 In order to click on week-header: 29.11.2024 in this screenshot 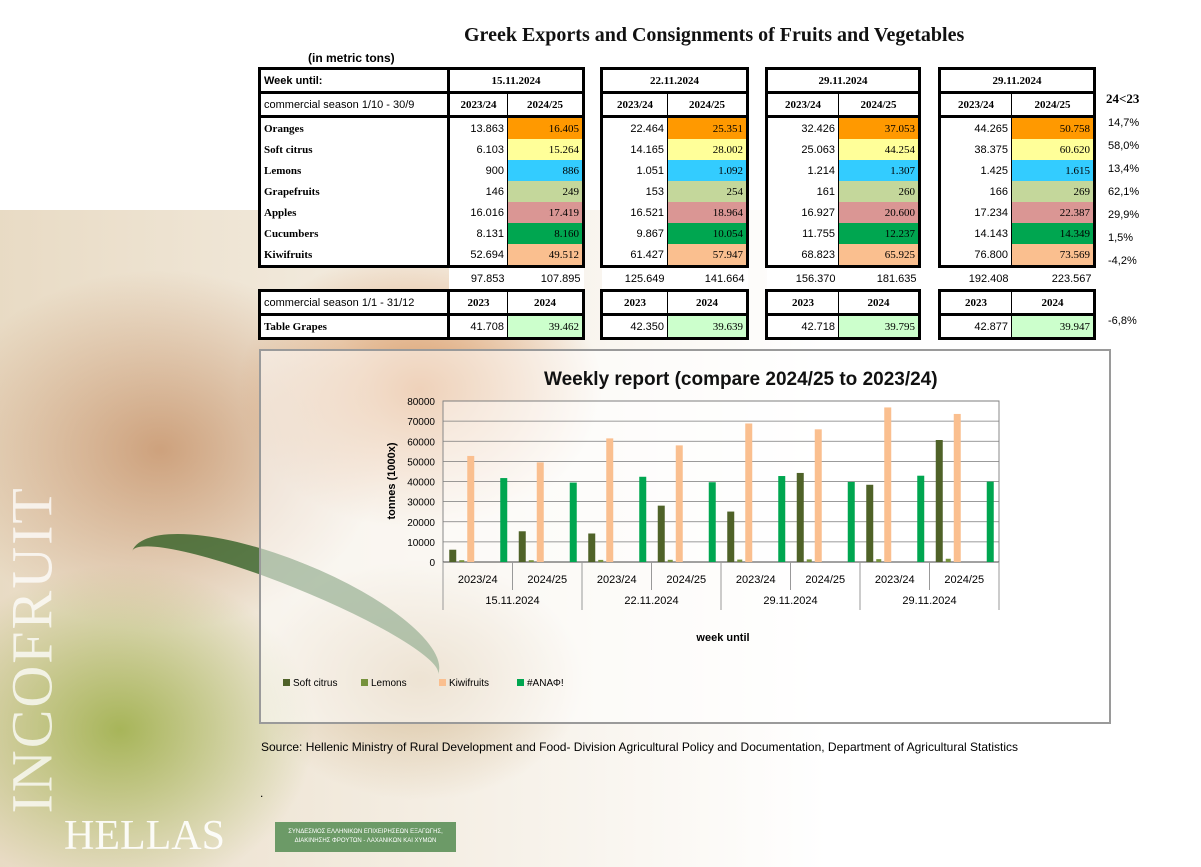, I will do `click(1017, 80)`.